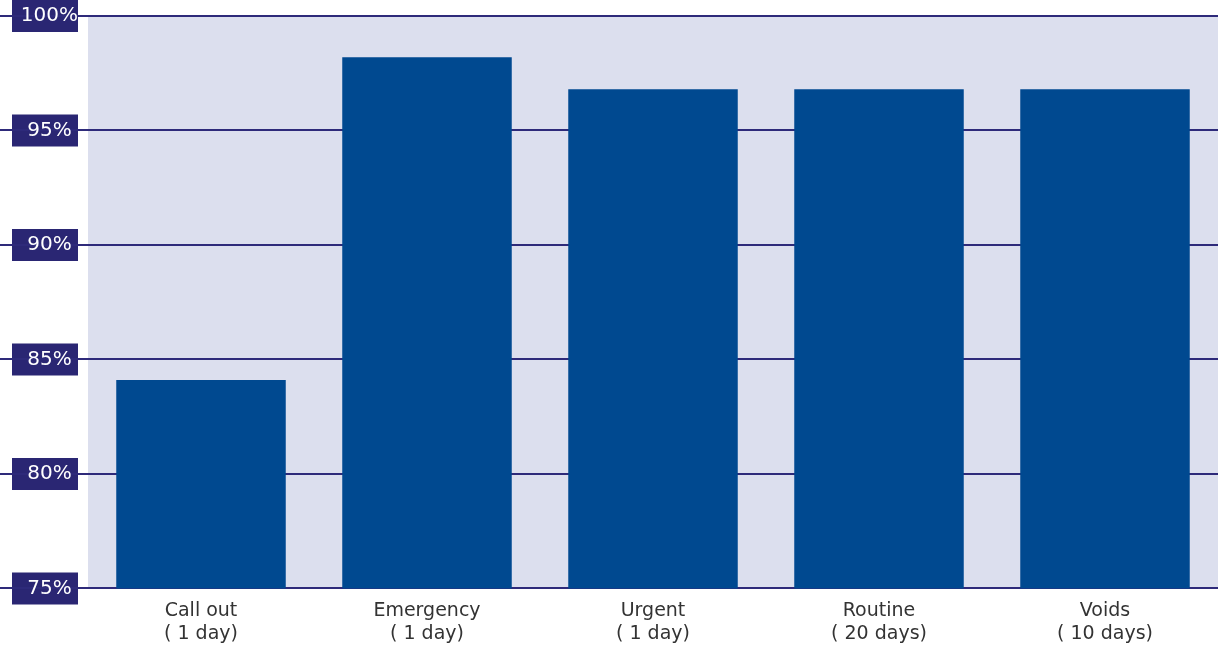 This screenshot has width=1218, height=652. What do you see at coordinates (49, 586) in the screenshot?
I see `y-tick-label: 75%` at bounding box center [49, 586].